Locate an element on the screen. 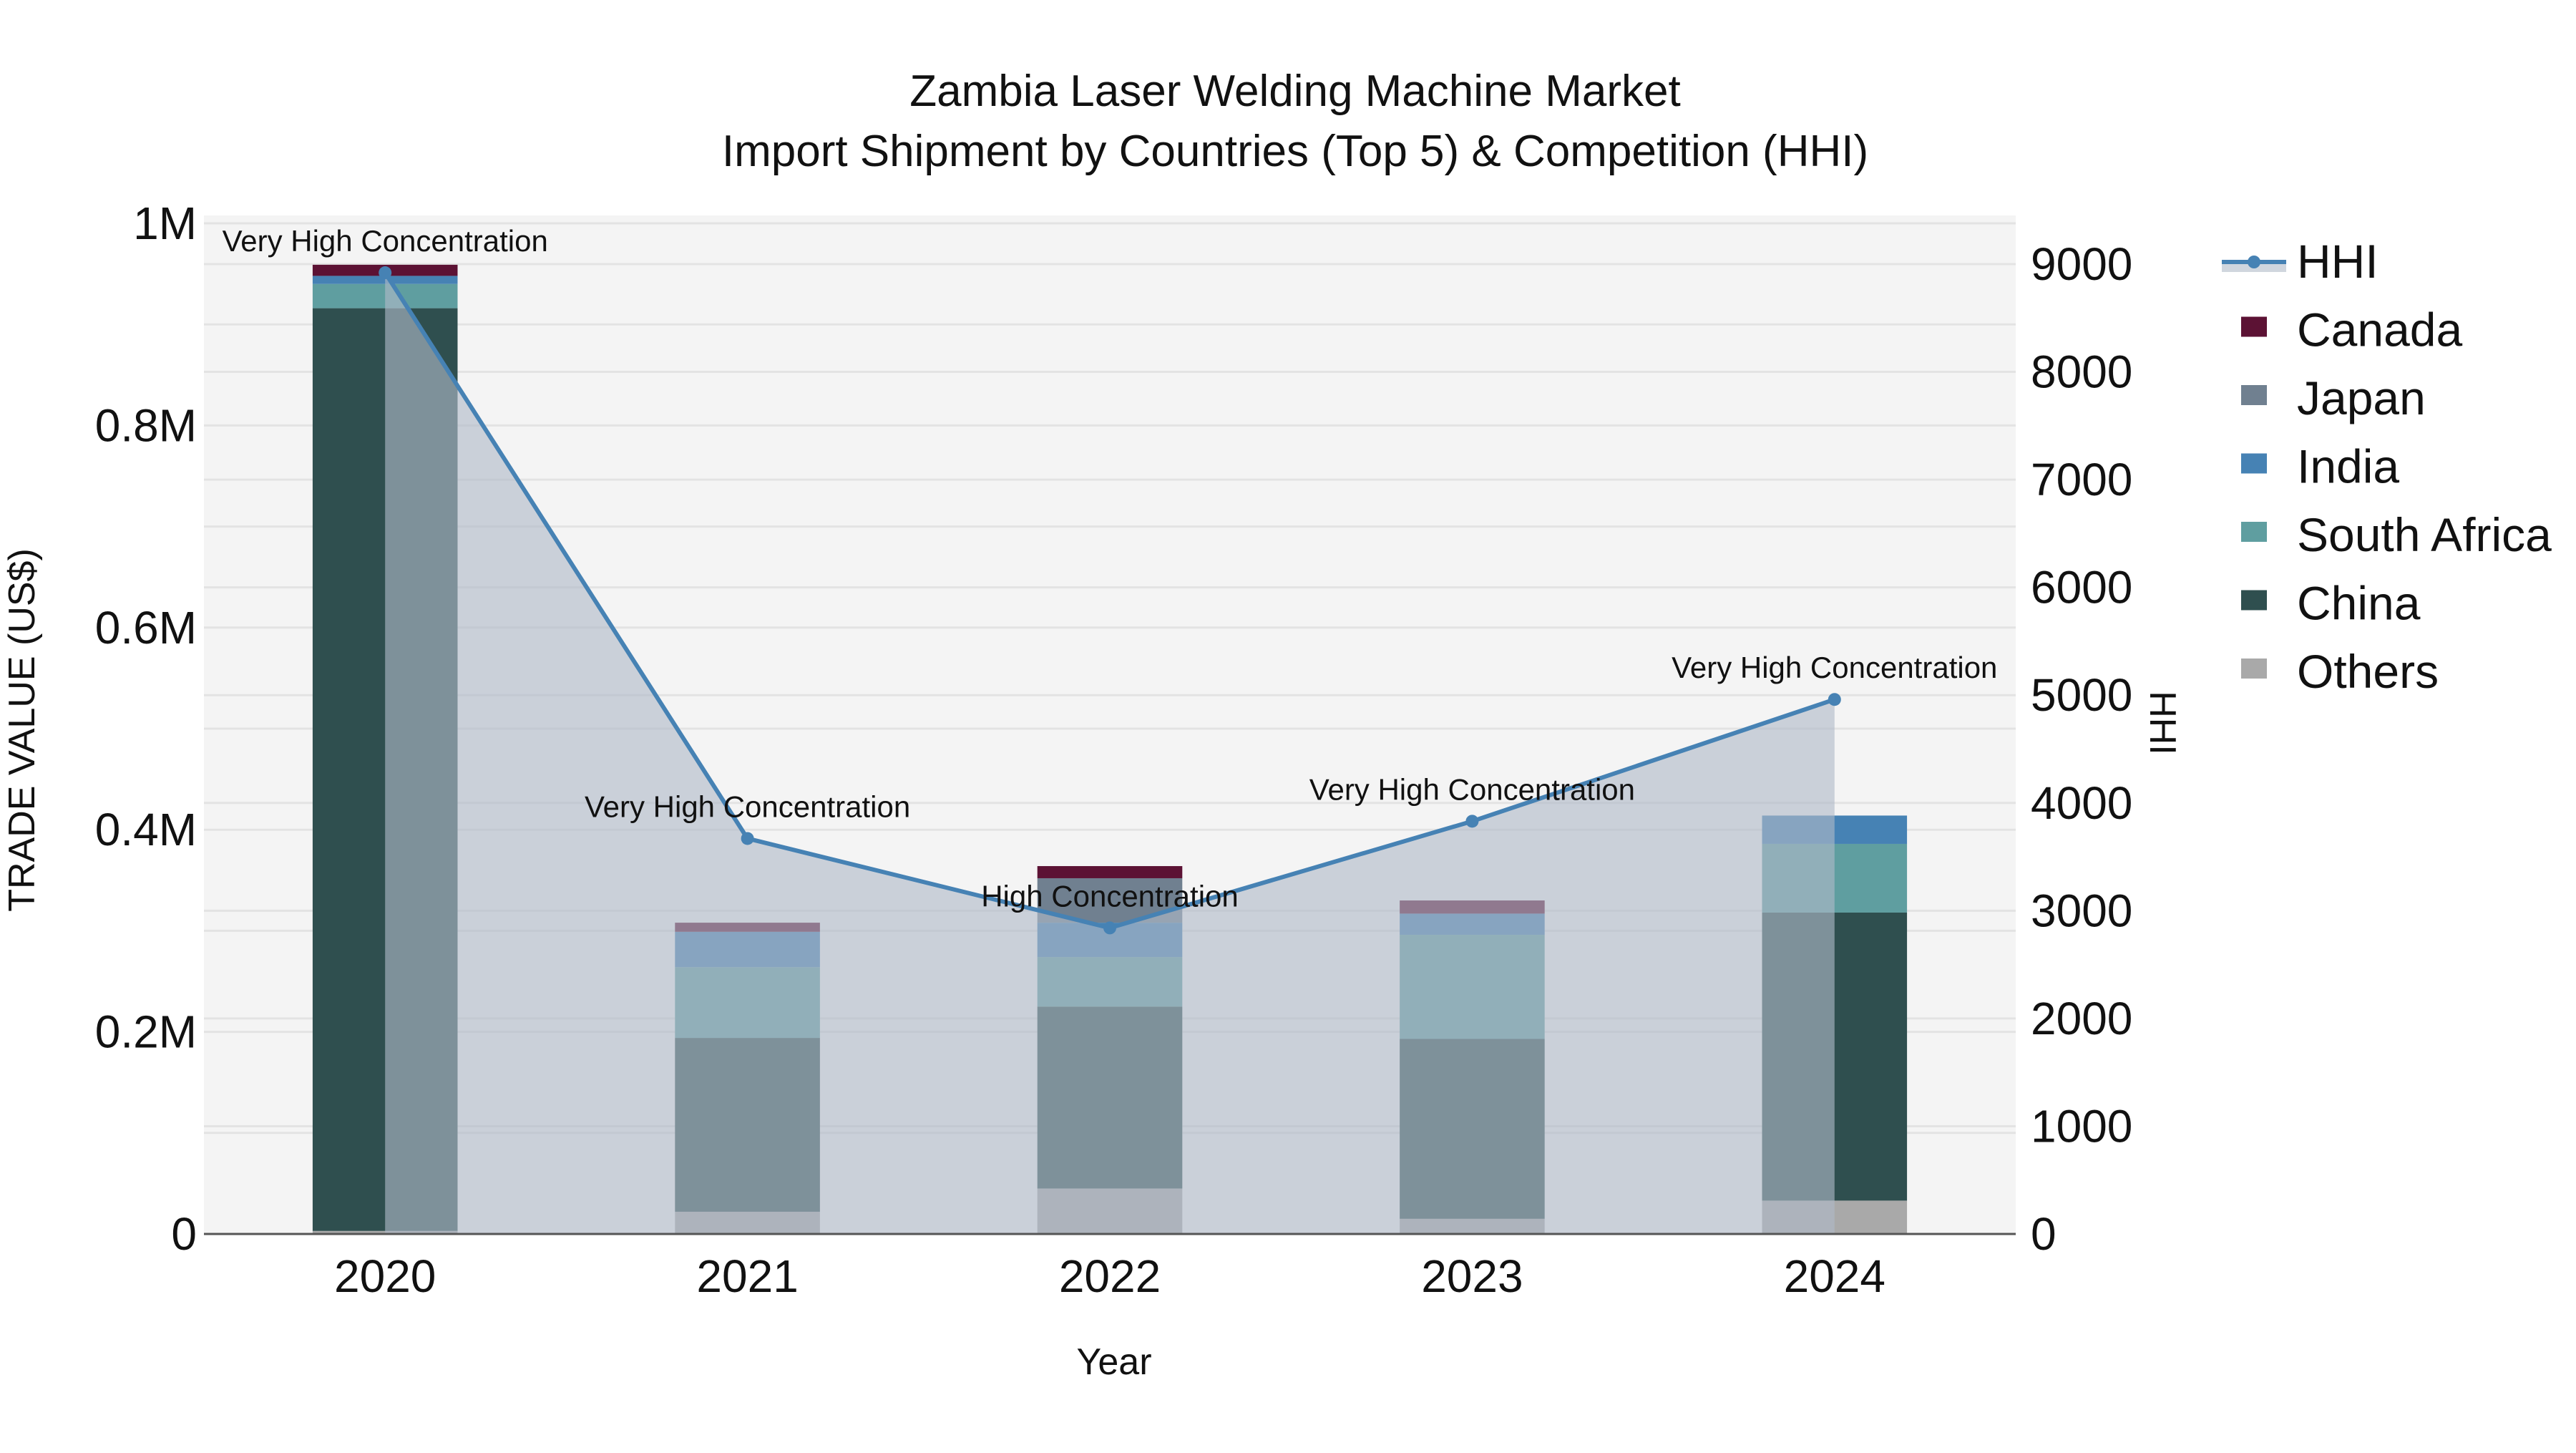 Image resolution: width=2576 pixels, height=1453 pixels. y-left-tick: 1M is located at coordinates (165, 224).